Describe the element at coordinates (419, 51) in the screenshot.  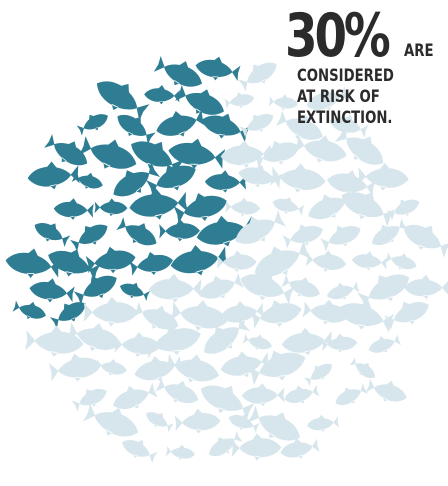
I see `headline-word: ARE` at that location.